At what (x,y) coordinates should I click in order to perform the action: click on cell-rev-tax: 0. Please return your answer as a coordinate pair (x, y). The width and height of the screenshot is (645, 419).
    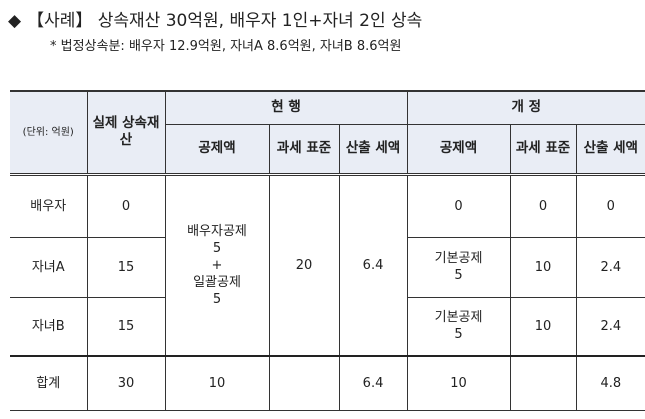
    Looking at the image, I should click on (610, 205).